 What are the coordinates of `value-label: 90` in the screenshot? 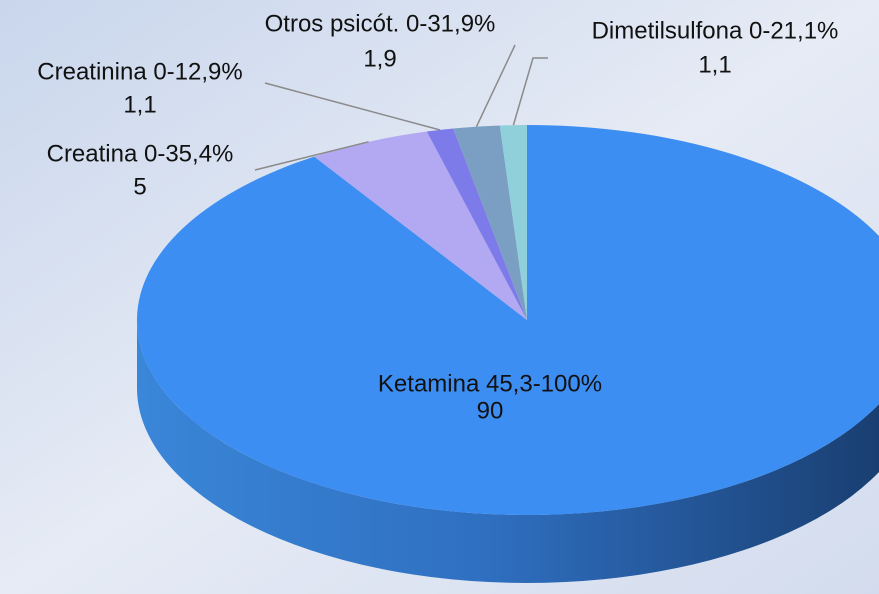 It's located at (490, 410).